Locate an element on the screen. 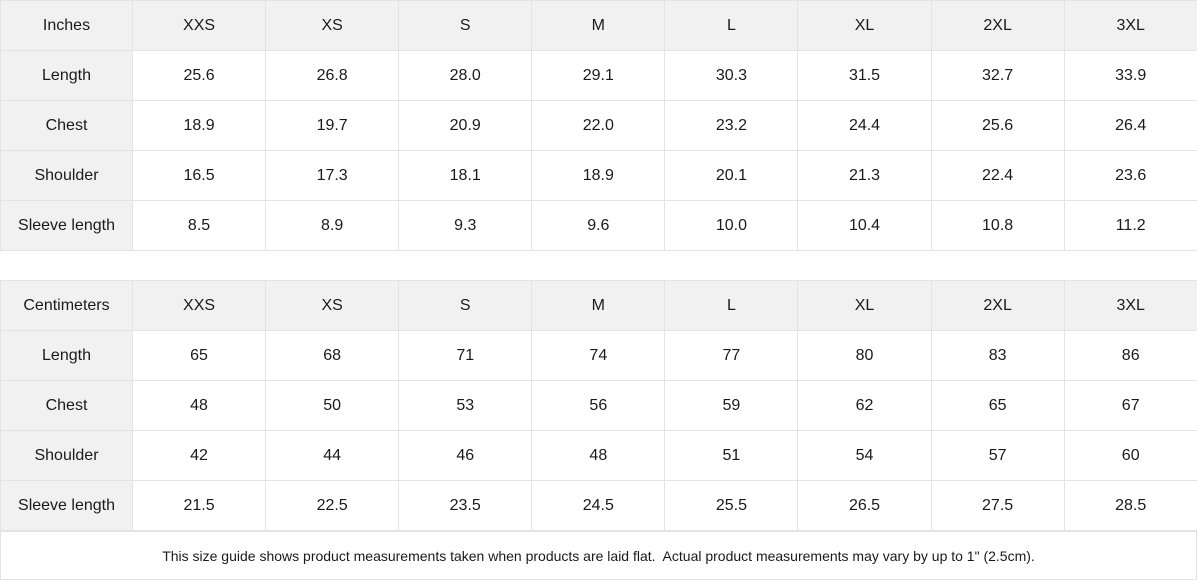 The image size is (1197, 580). inches-row-label-length: Length is located at coordinates (66, 75).